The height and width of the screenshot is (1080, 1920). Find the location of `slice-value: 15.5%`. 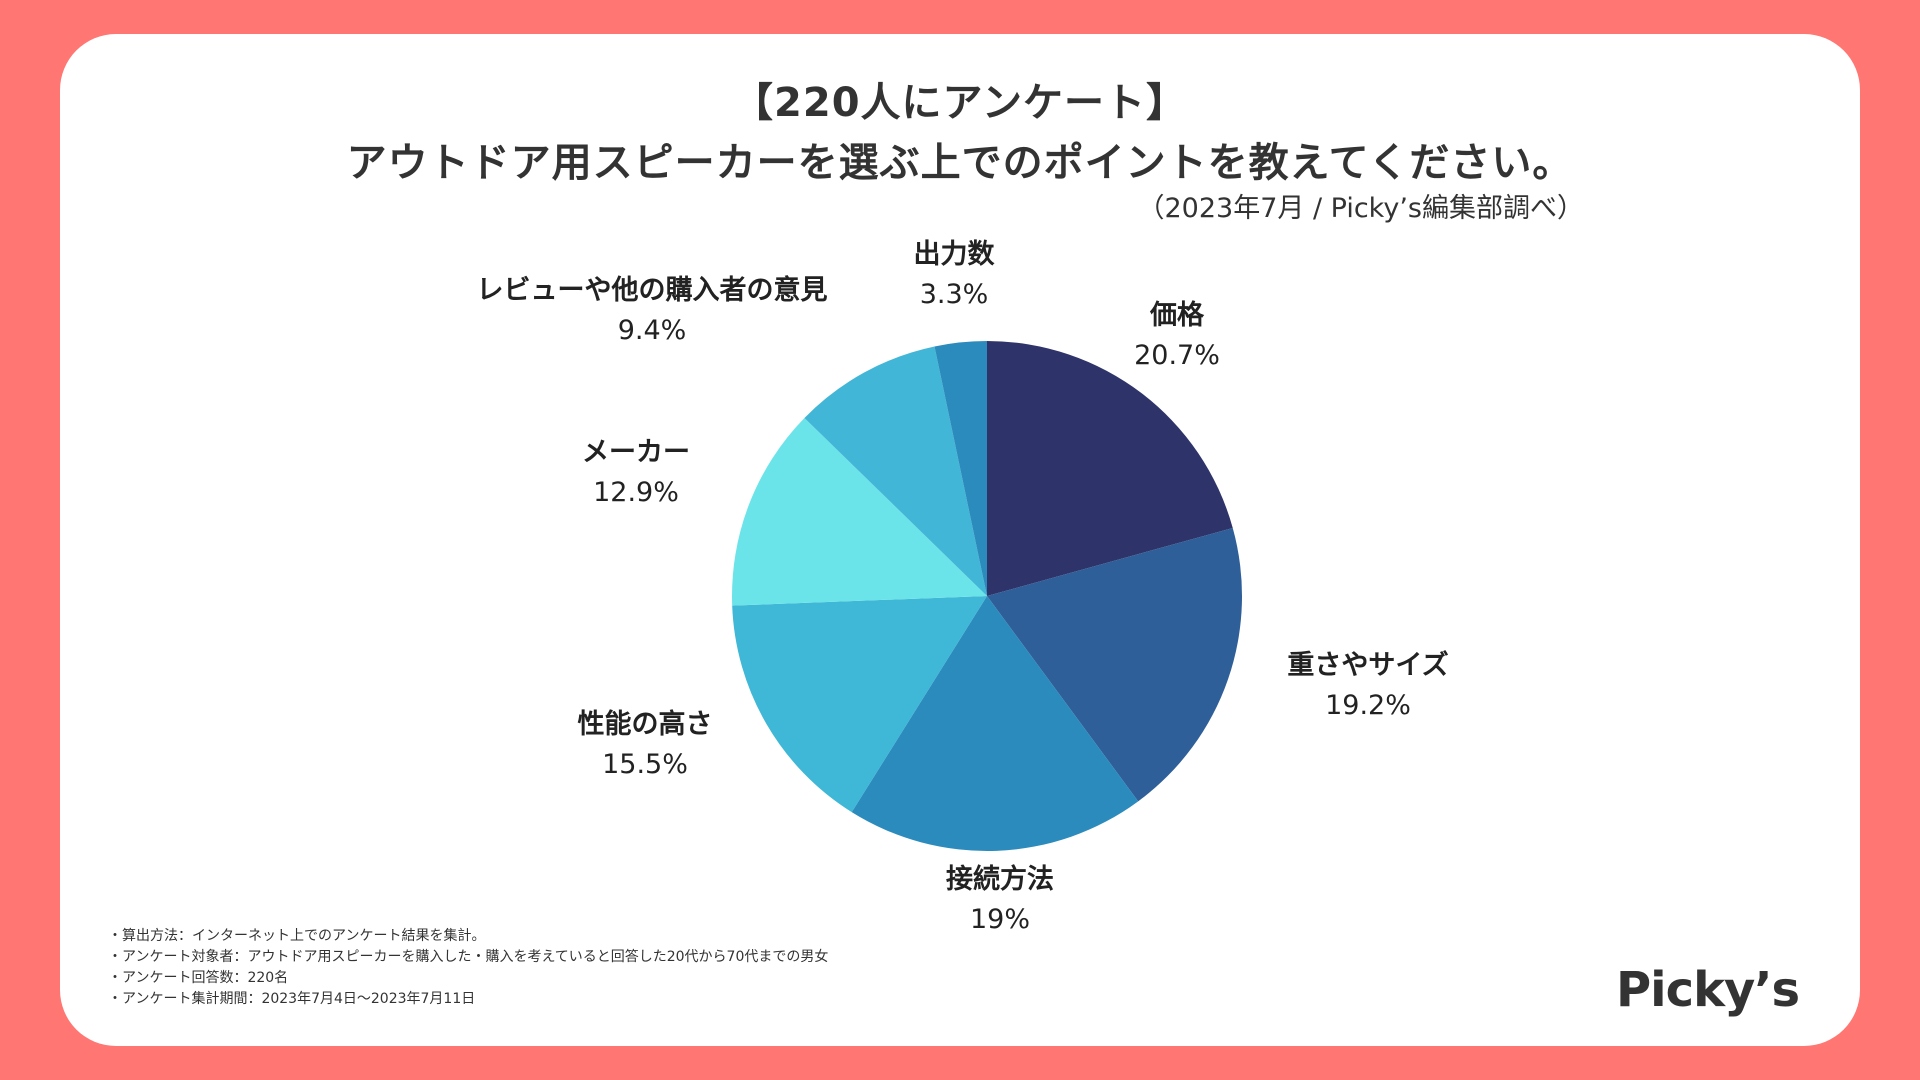

slice-value: 15.5% is located at coordinates (645, 764).